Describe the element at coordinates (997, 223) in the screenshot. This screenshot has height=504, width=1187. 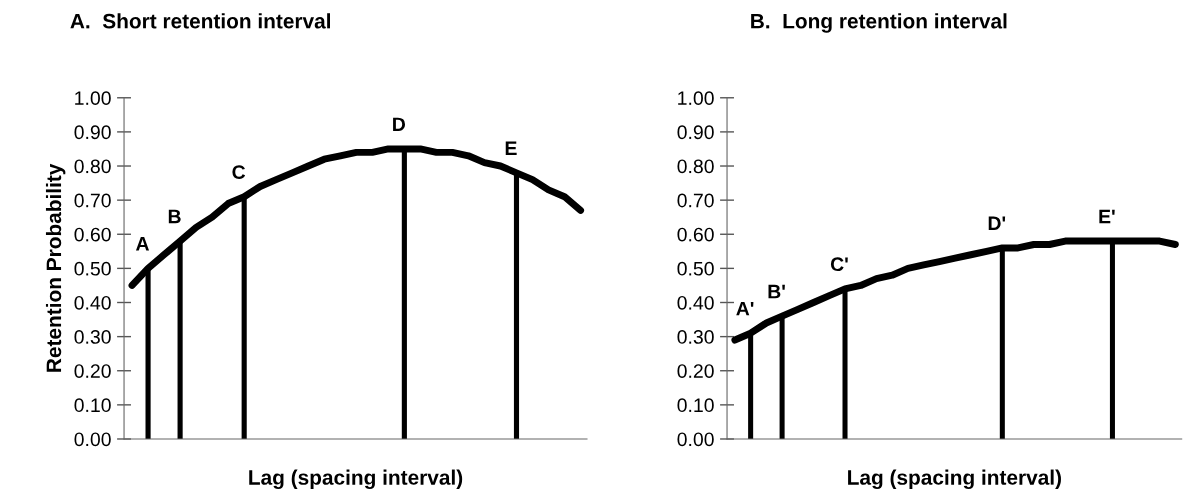
I see `data-label: D'` at that location.